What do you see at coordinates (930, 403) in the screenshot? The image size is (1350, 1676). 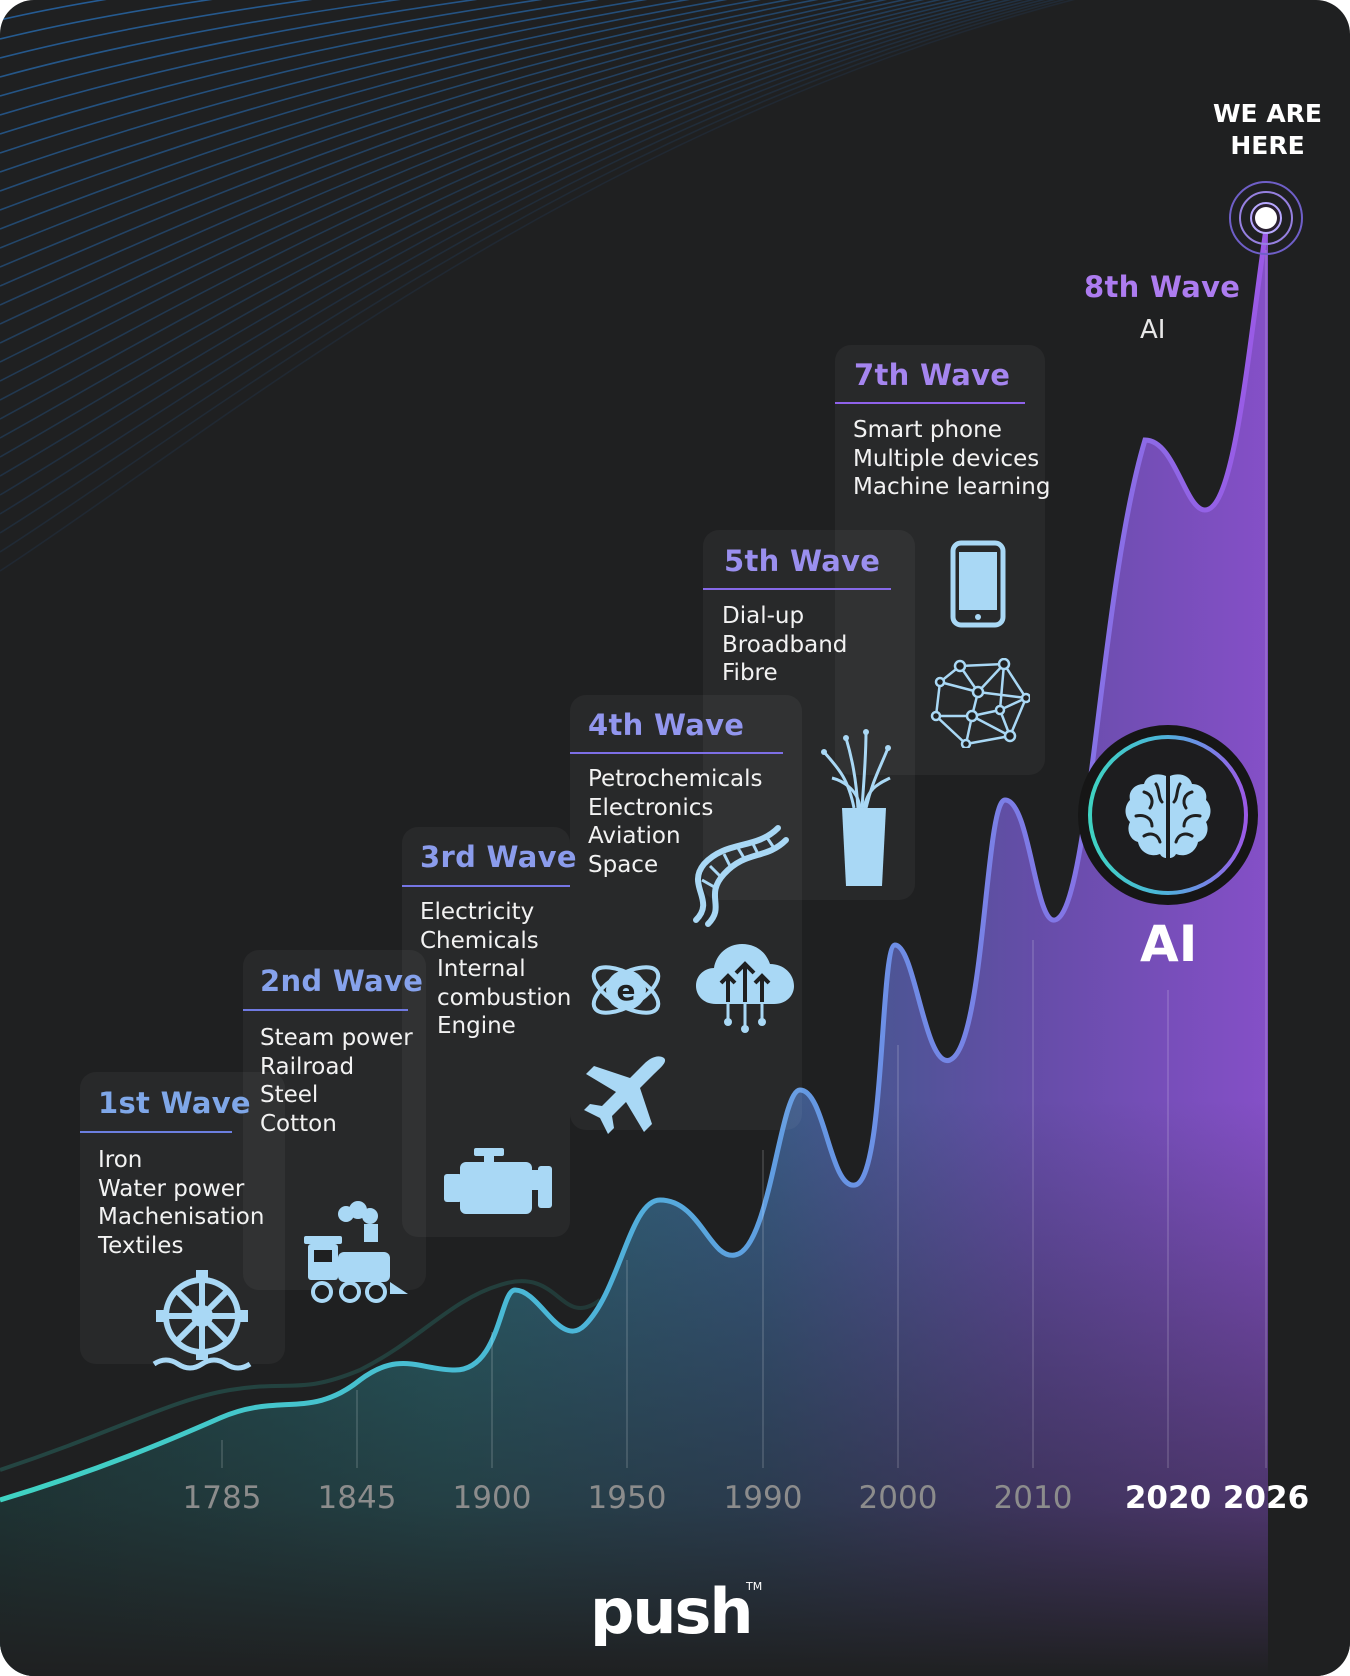 I see `wave-7-underline` at bounding box center [930, 403].